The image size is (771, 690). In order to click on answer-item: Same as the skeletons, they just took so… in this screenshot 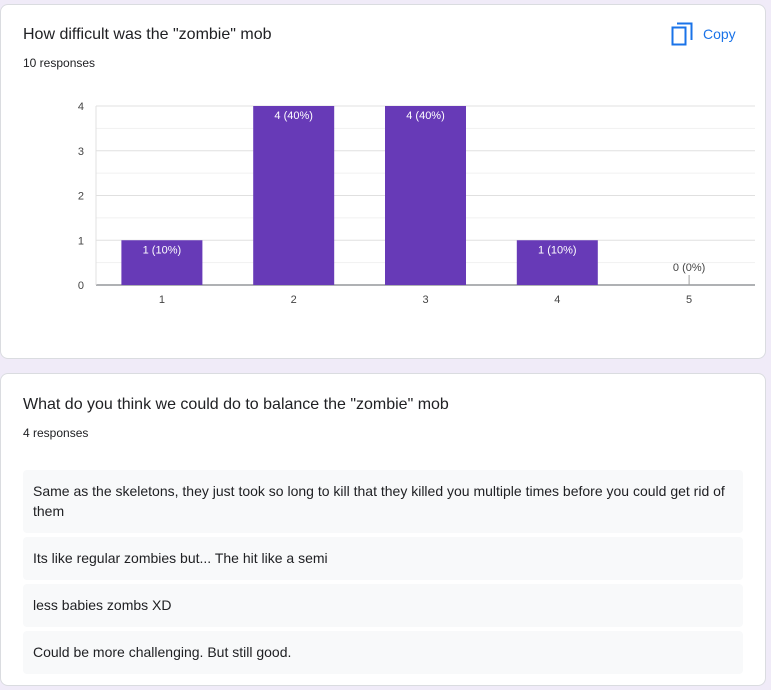, I will do `click(383, 501)`.